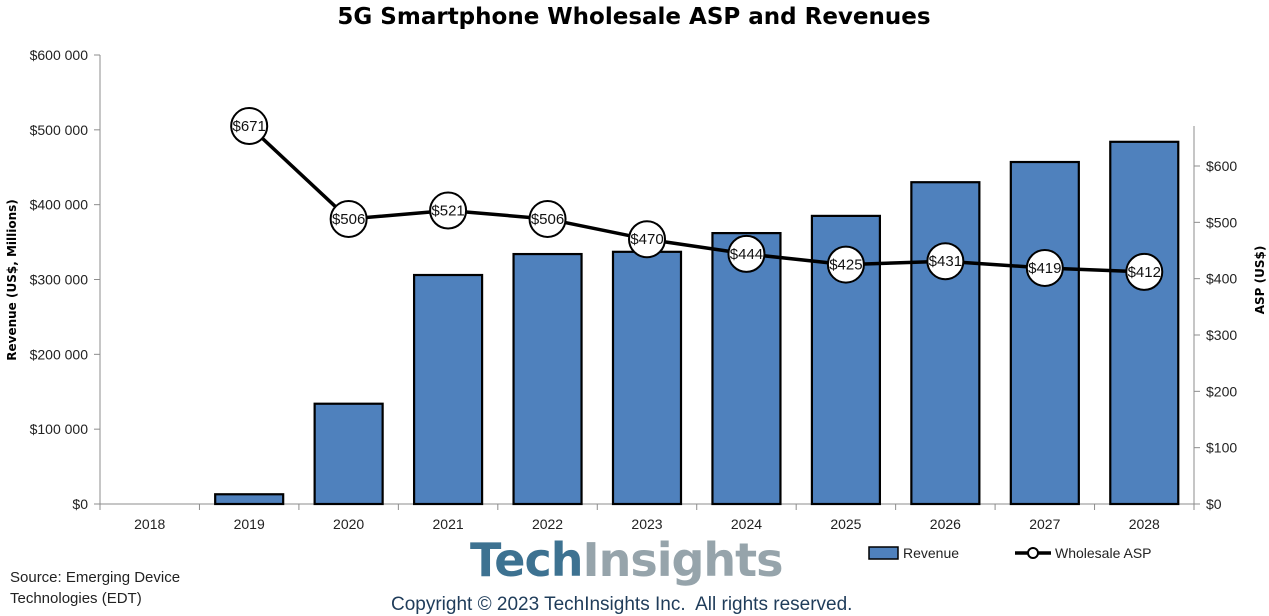  I want to click on revenue-bar-2026, so click(945, 343).